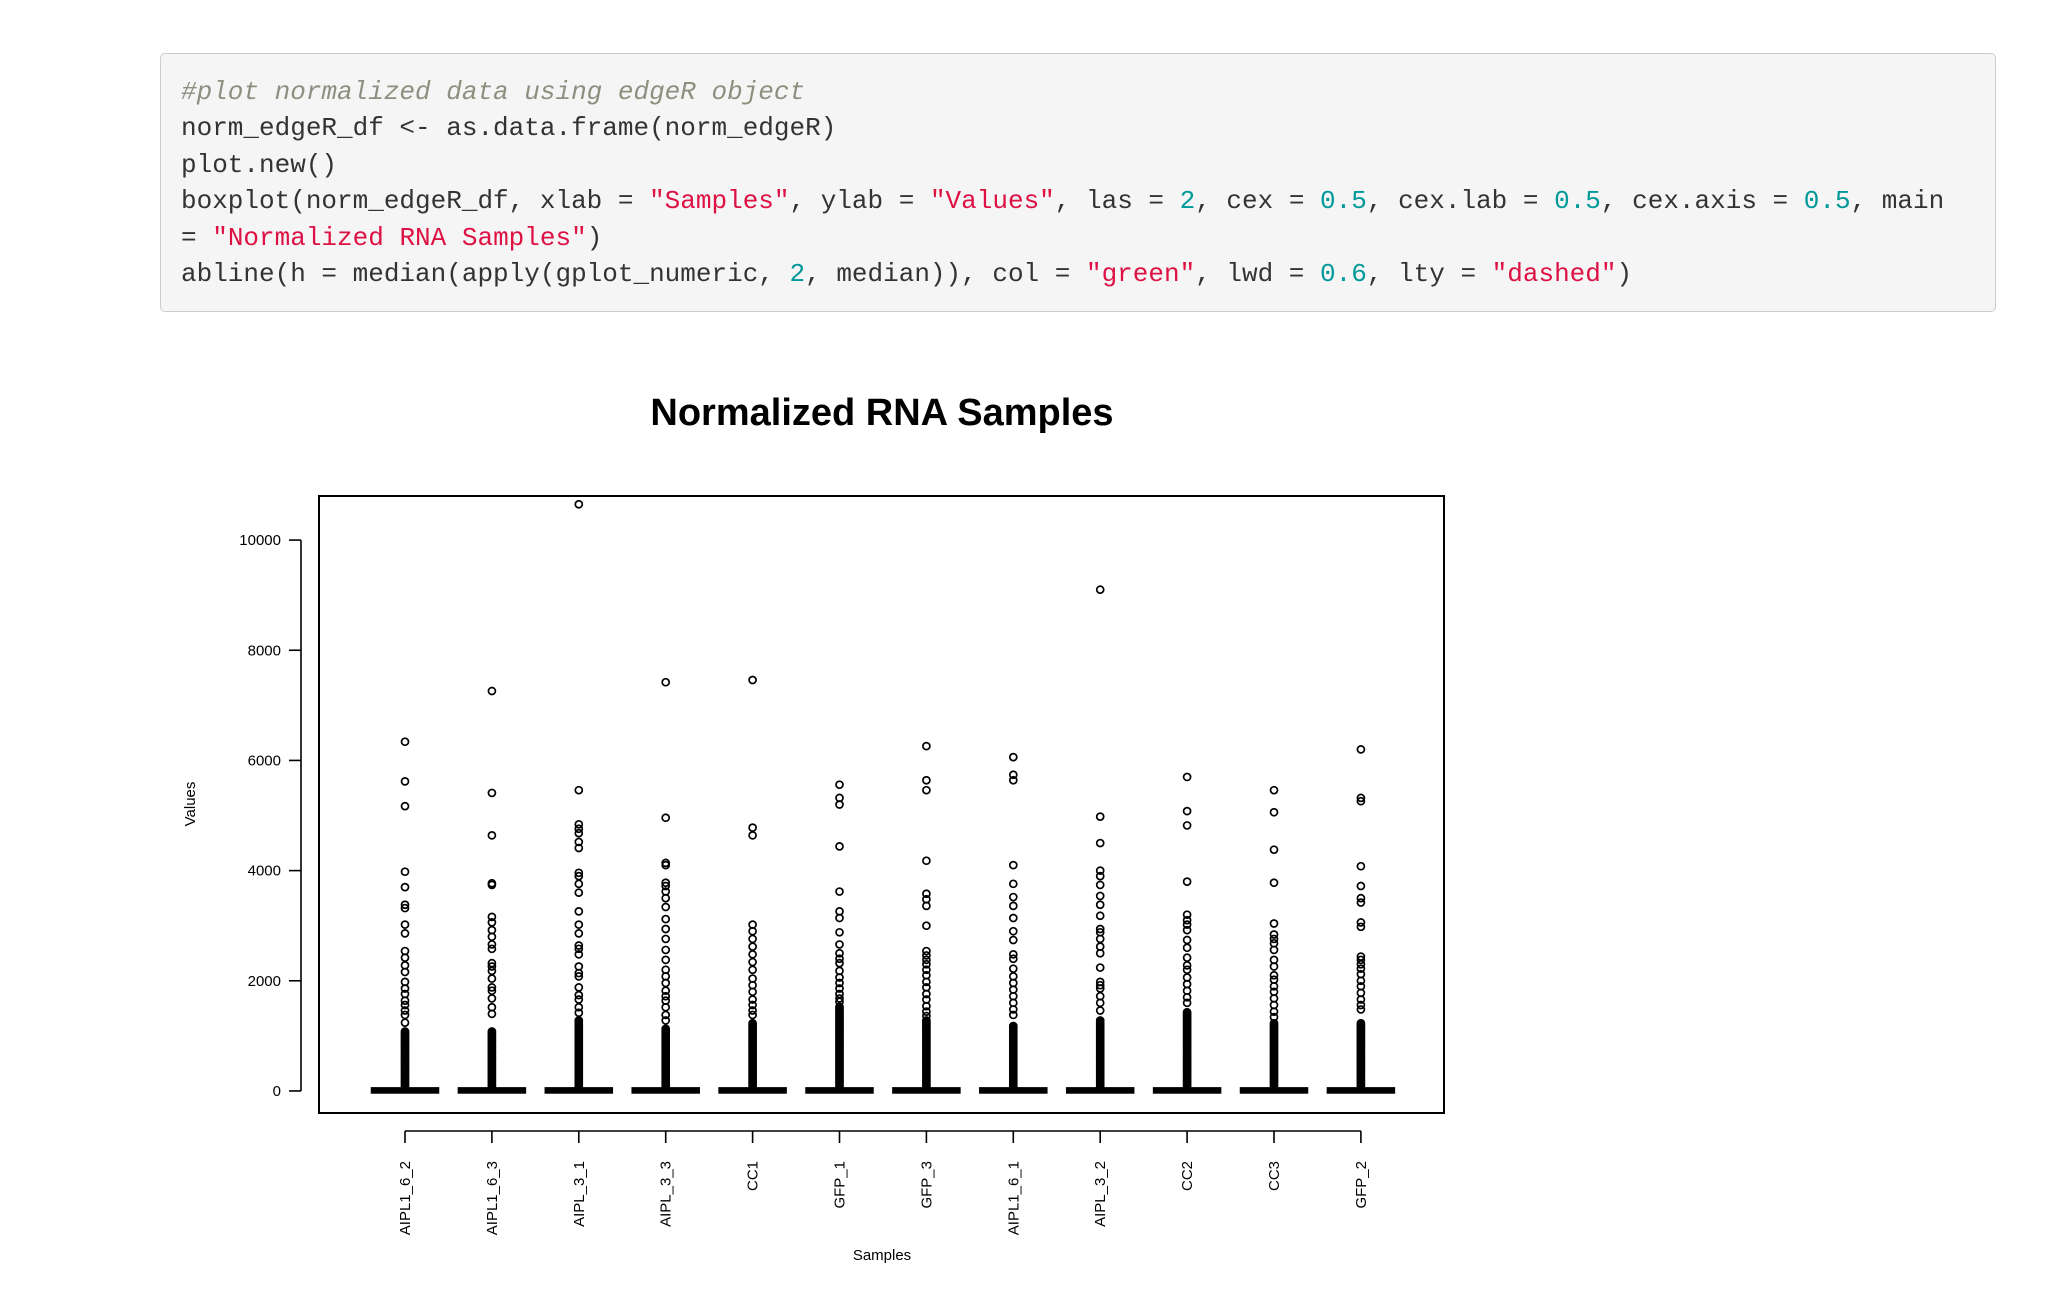  I want to click on code-line: #plot normalized data using edgeR object, so click(1088, 92).